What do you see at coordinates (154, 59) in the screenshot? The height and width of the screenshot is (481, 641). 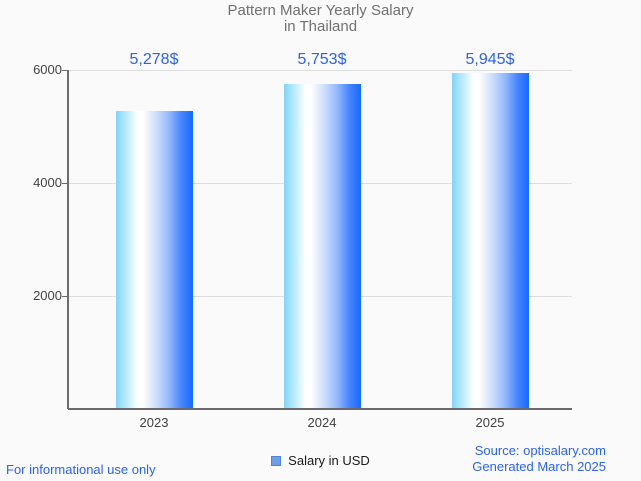 I see `value-label-2023: 5,278$` at bounding box center [154, 59].